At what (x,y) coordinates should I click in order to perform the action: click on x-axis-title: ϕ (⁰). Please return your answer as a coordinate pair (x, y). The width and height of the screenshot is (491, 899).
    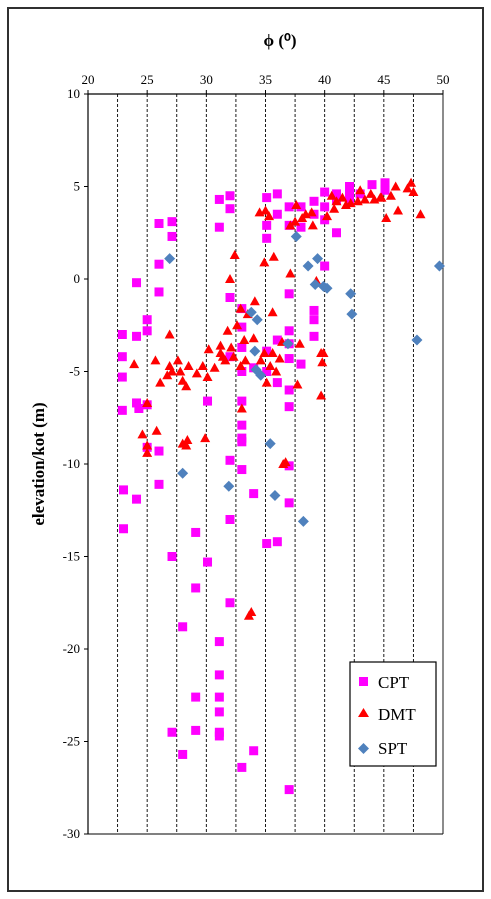
    Looking at the image, I should click on (280, 40).